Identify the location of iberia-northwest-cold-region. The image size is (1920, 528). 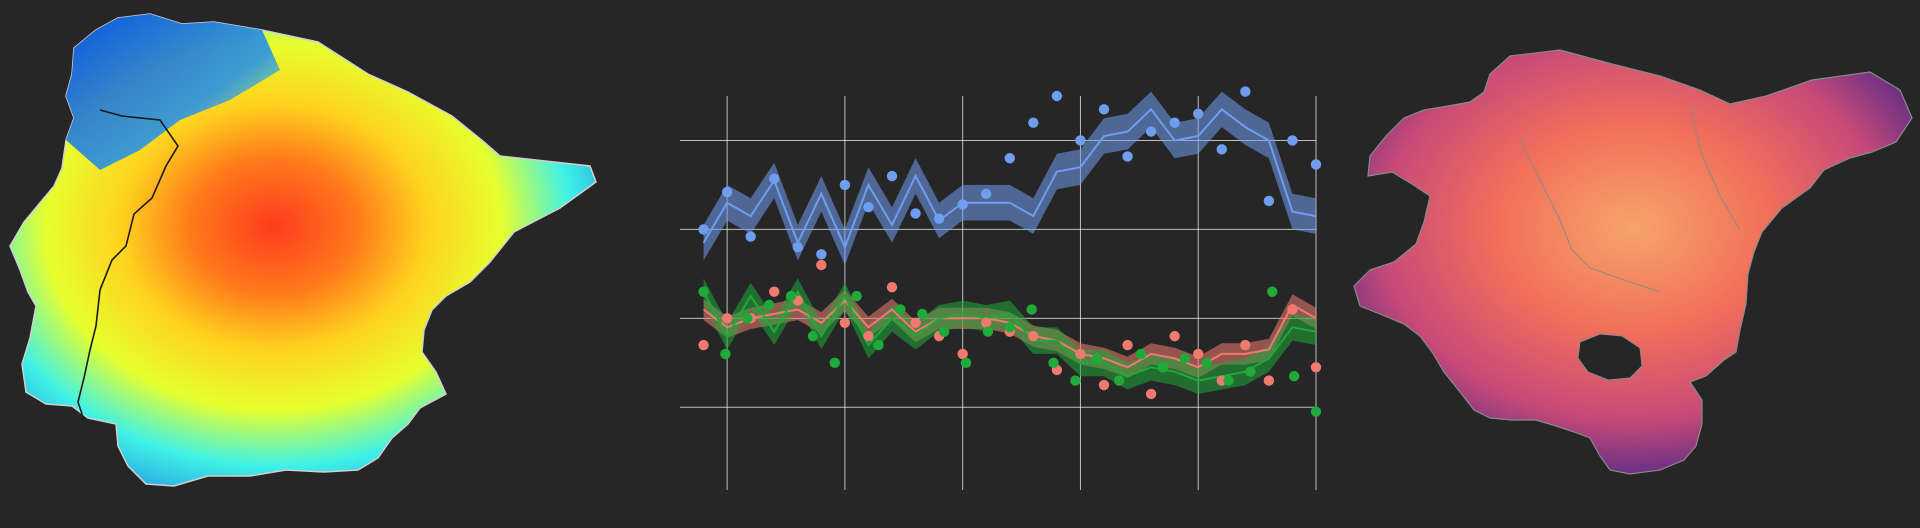
(173, 92).